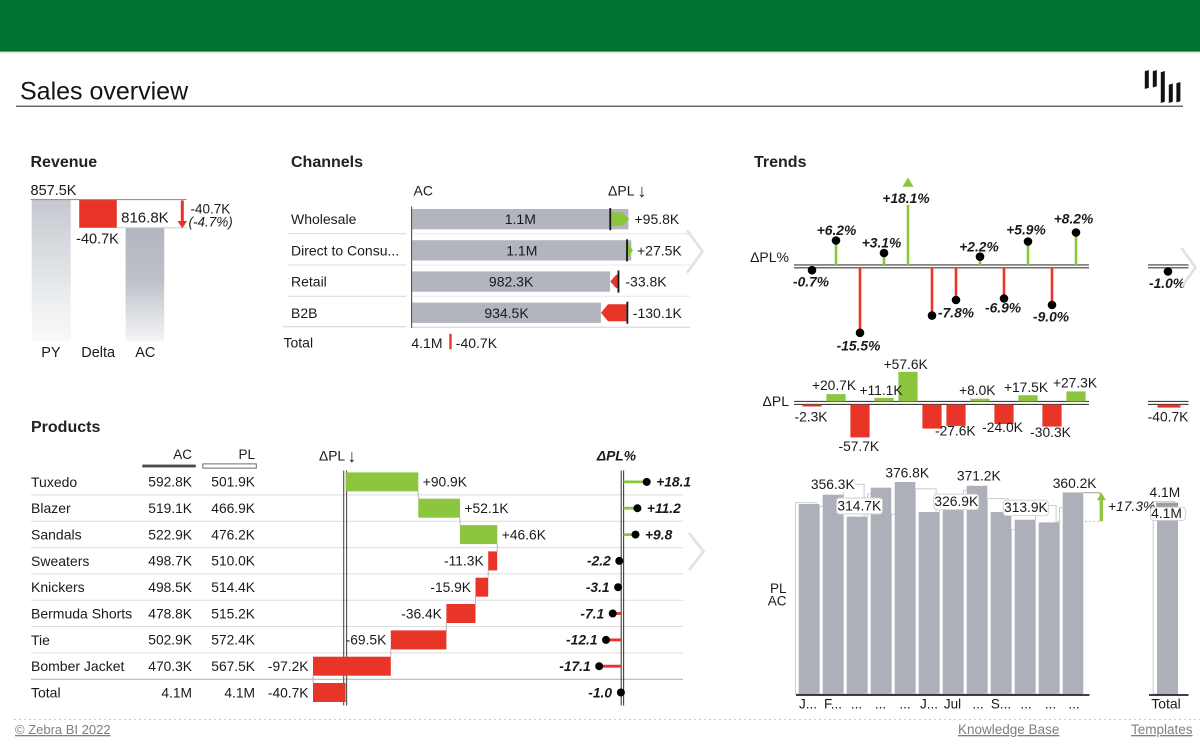 The image size is (1200, 745). What do you see at coordinates (324, 219) in the screenshot?
I see `svg-text: Wholesale` at bounding box center [324, 219].